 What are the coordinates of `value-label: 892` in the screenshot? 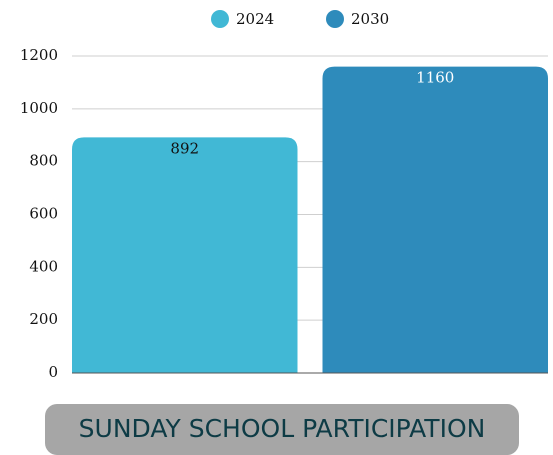 It's located at (184, 148).